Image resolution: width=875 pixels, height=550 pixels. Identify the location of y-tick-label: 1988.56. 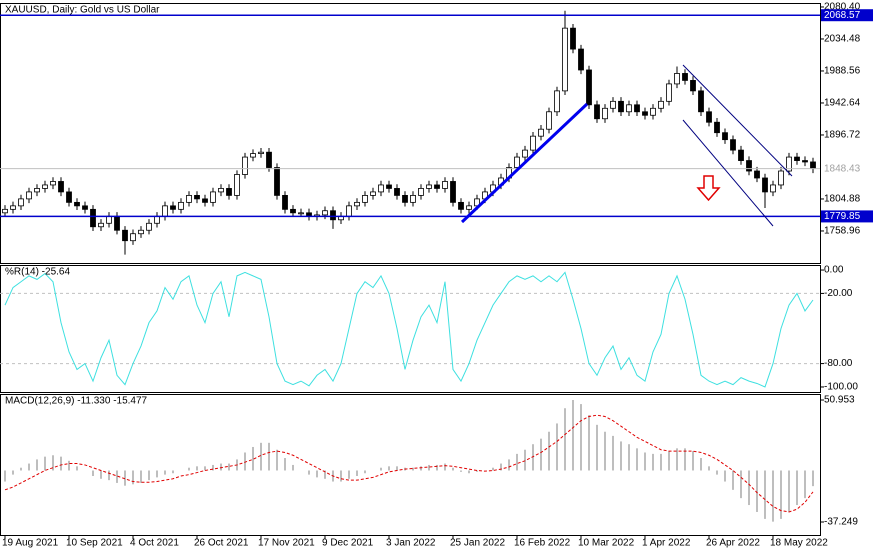
(842, 71).